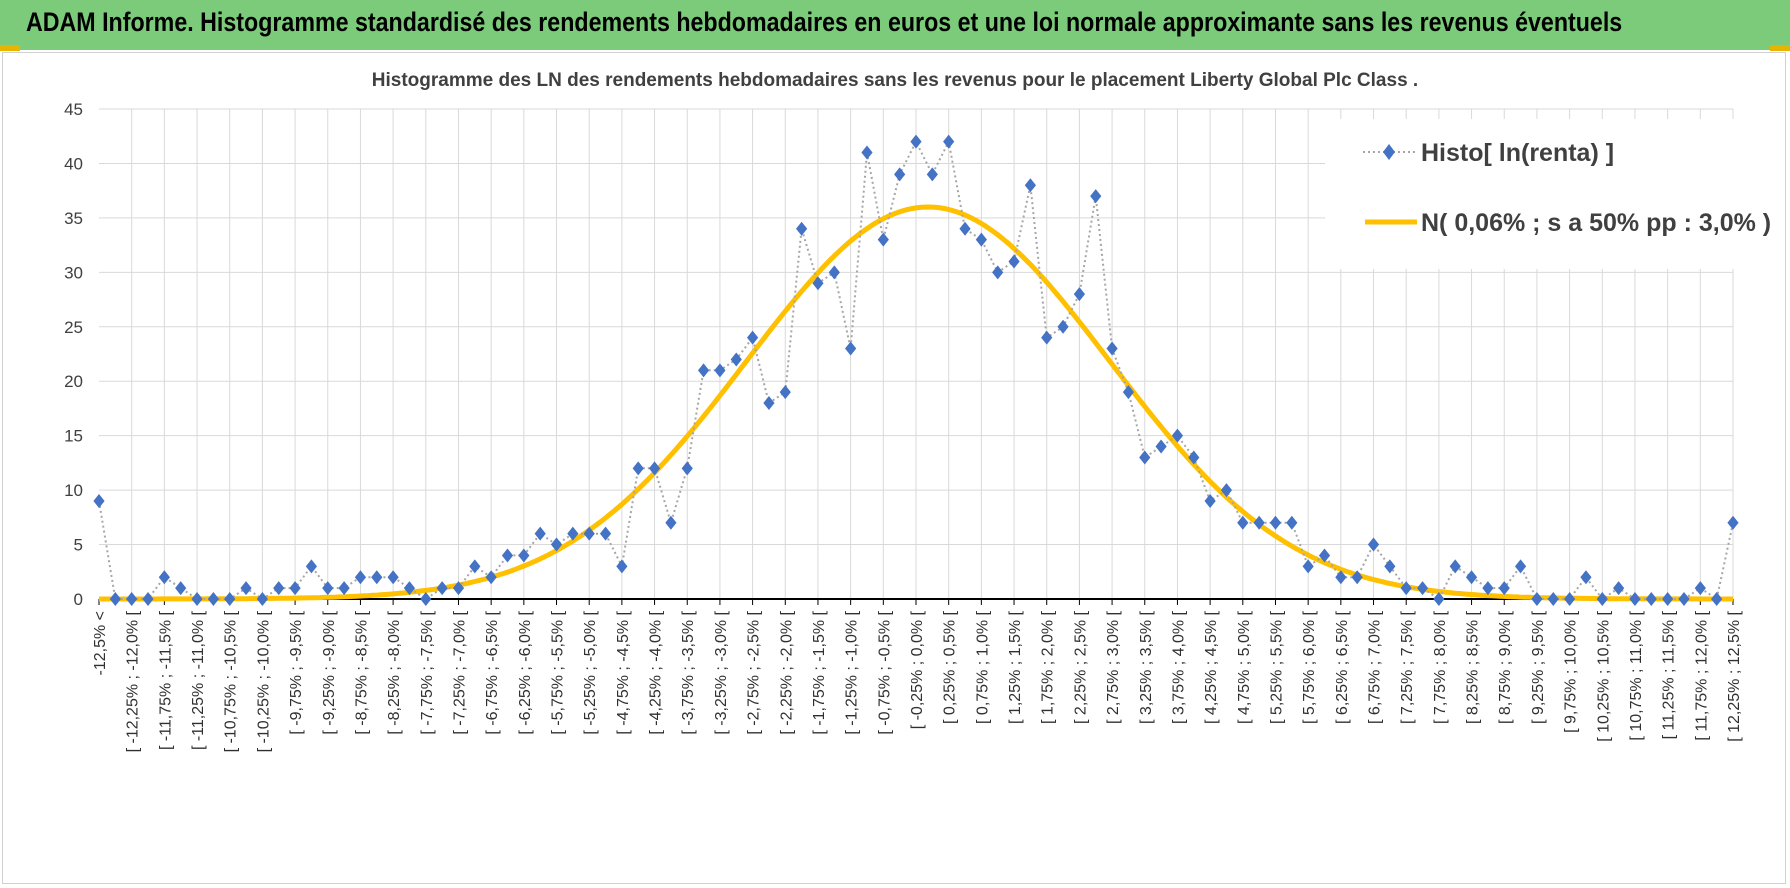  I want to click on x-tick-label: [ -4,75% ; -4,5% [, so click(623, 672).